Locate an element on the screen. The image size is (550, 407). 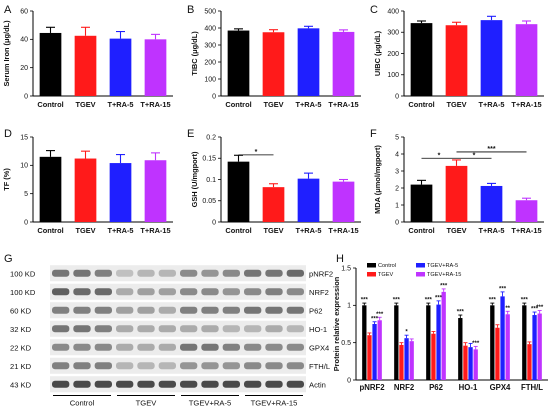
y-tick-label: 0.15 is located at coordinates (209, 159).